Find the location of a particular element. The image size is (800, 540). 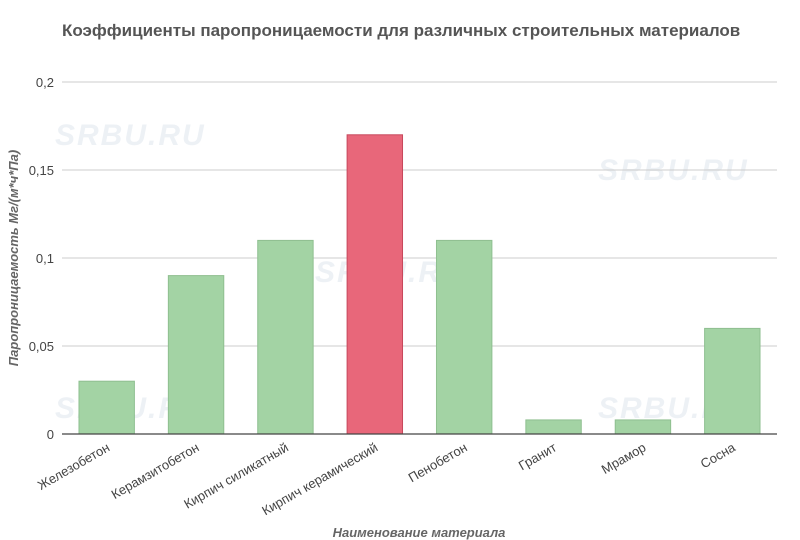

y-axis-ticks: 0 0,05 0,1 0,15 0,2 is located at coordinates (41, 258).